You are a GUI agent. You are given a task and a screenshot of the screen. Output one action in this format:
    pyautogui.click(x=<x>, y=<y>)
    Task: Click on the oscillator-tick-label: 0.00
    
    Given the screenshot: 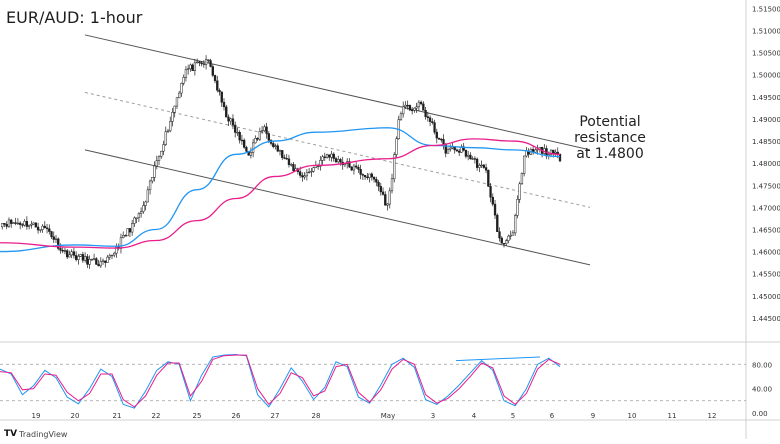 What is the action you would take?
    pyautogui.click(x=760, y=414)
    